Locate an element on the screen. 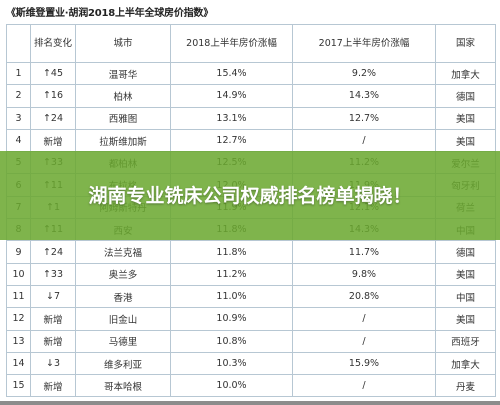  cell-2017-growth: 9.2% is located at coordinates (364, 73).